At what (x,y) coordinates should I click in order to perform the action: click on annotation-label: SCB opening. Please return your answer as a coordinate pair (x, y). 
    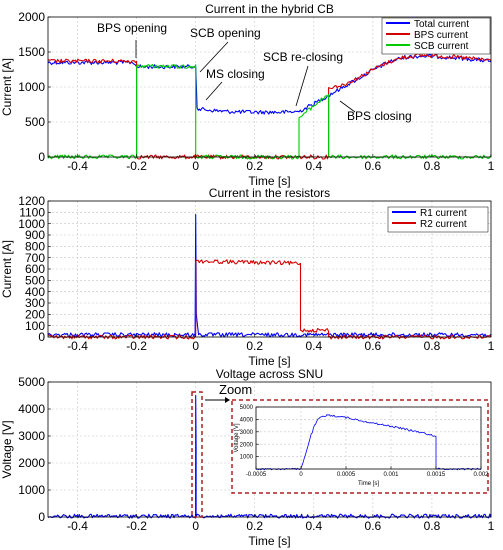
    Looking at the image, I should click on (225, 33).